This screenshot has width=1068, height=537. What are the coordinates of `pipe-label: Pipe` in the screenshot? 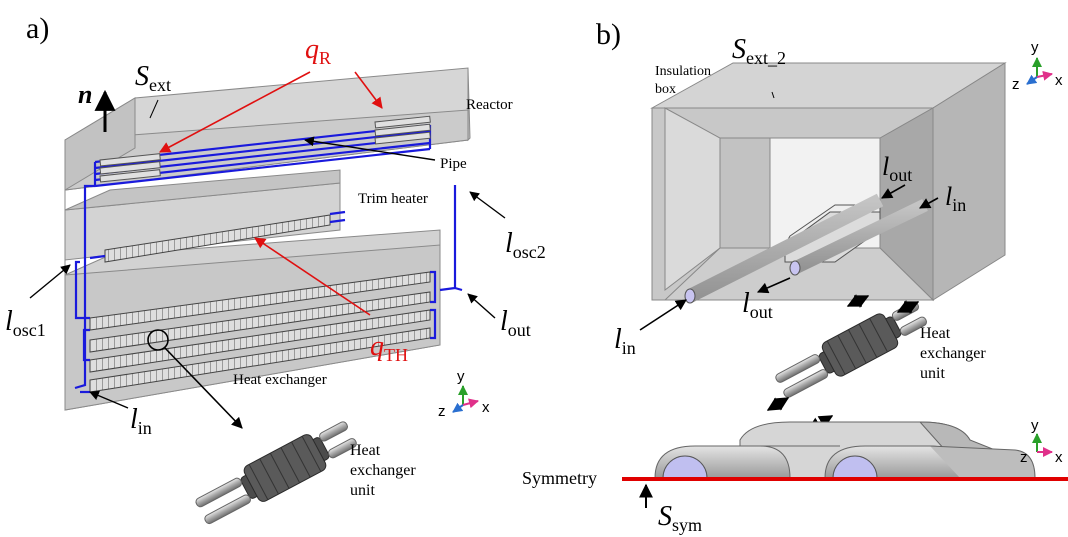 It's located at (453, 164).